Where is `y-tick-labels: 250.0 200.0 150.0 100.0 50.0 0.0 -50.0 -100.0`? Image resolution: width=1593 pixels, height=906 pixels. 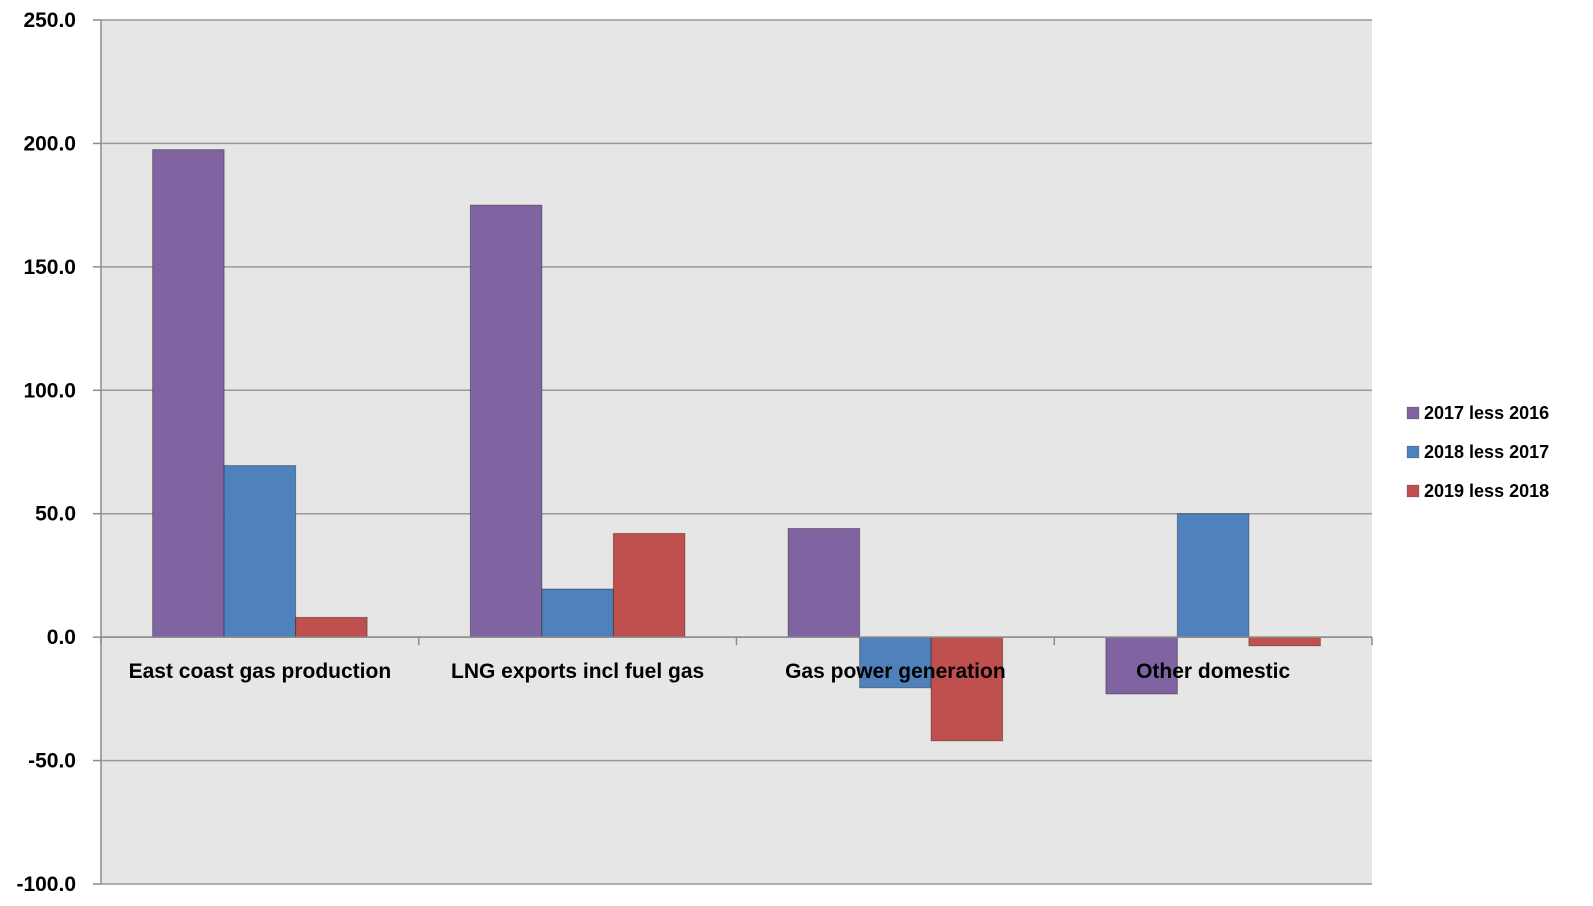 y-tick-labels: 250.0 200.0 150.0 100.0 50.0 0.0 -50.0 -100.0 is located at coordinates (46, 452).